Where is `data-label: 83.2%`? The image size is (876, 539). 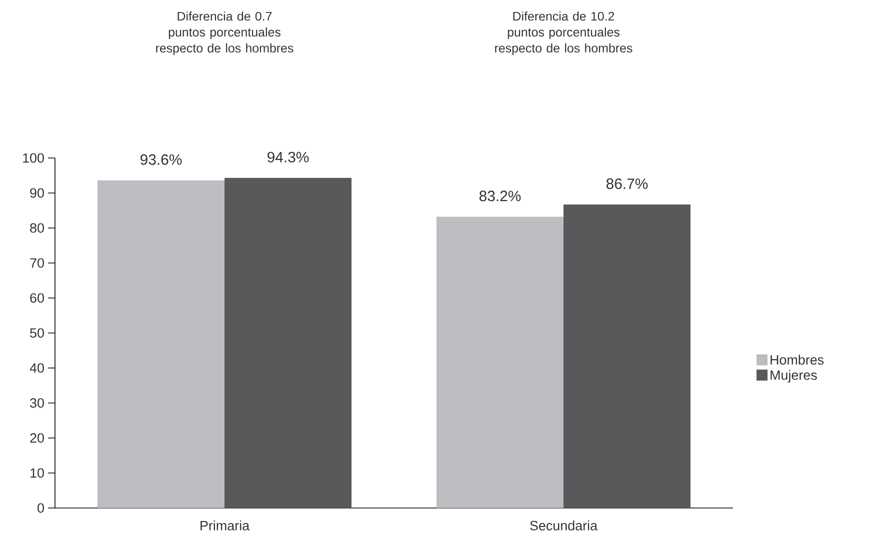
data-label: 83.2% is located at coordinates (500, 196).